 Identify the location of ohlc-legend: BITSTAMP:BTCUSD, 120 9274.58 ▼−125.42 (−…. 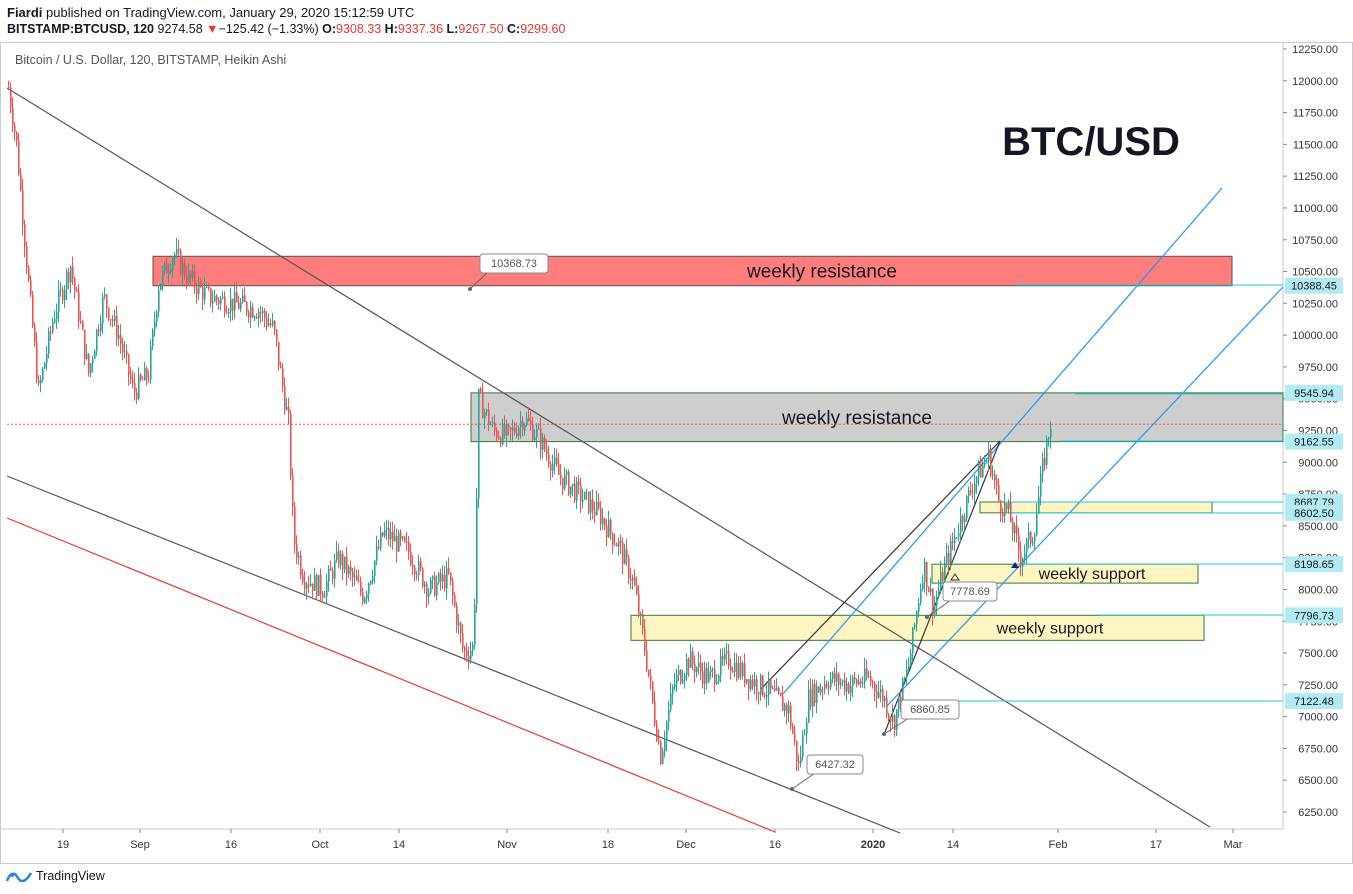
(286, 29).